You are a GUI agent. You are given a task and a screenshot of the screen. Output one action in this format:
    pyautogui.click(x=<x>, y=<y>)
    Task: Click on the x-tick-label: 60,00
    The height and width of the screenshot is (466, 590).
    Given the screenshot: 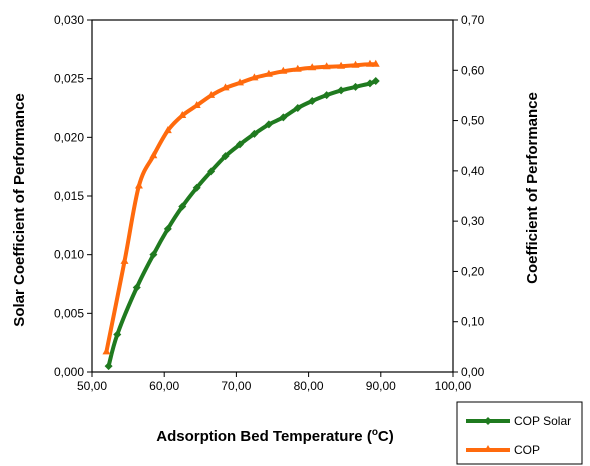 What is the action you would take?
    pyautogui.click(x=164, y=386)
    